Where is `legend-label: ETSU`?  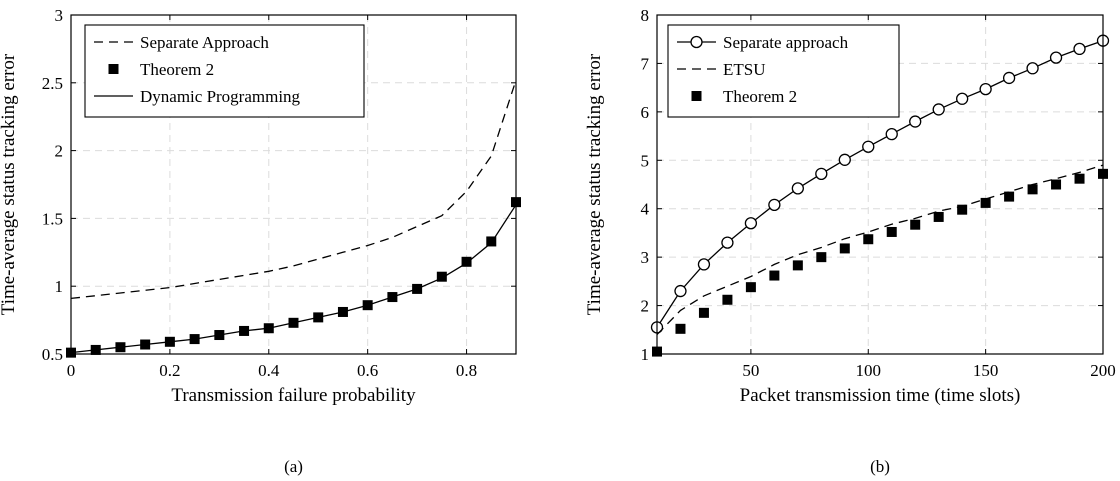 legend-label: ETSU is located at coordinates (744, 69).